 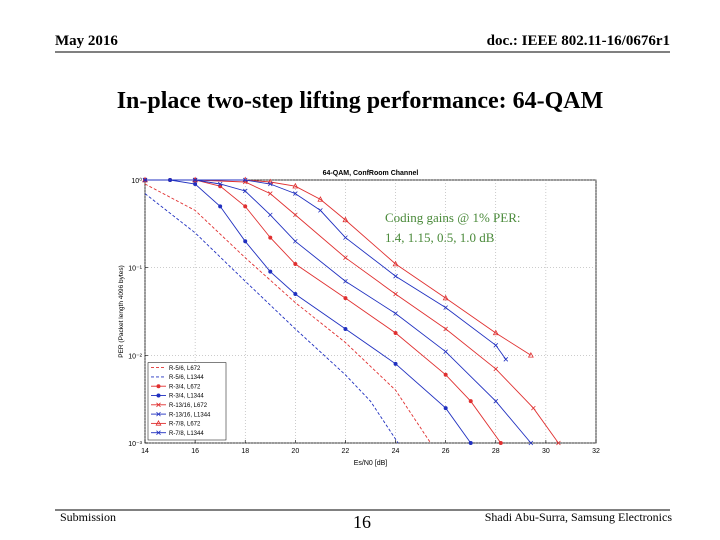 What do you see at coordinates (185, 369) in the screenshot?
I see `legend-label: R-5/6, L672` at bounding box center [185, 369].